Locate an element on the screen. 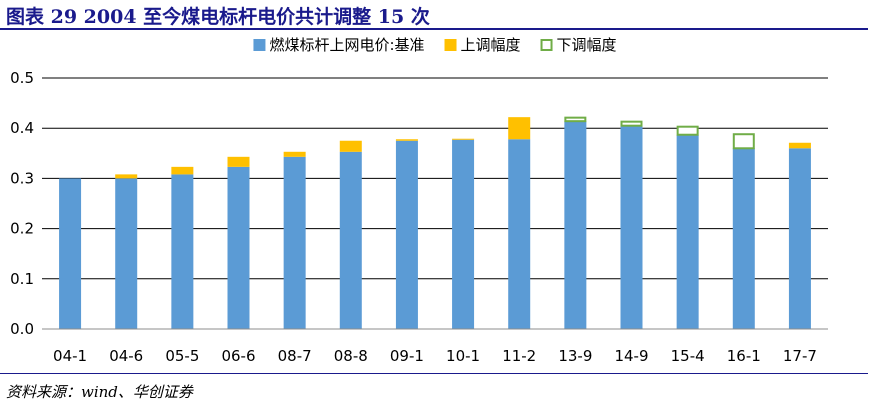 The width and height of the screenshot is (872, 405). y-tick-label: 0.0 is located at coordinates (22, 329).